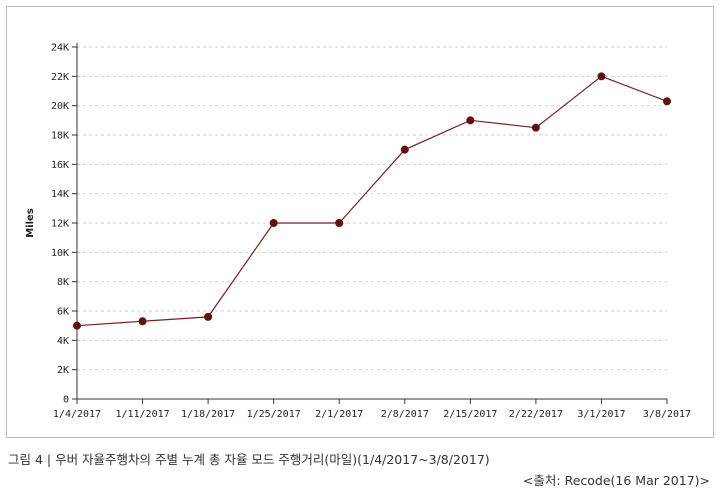 Image resolution: width=720 pixels, height=499 pixels. Describe the element at coordinates (616, 480) in the screenshot. I see `figure-source: <출처: Recode(16 Mar 2017)>` at that location.